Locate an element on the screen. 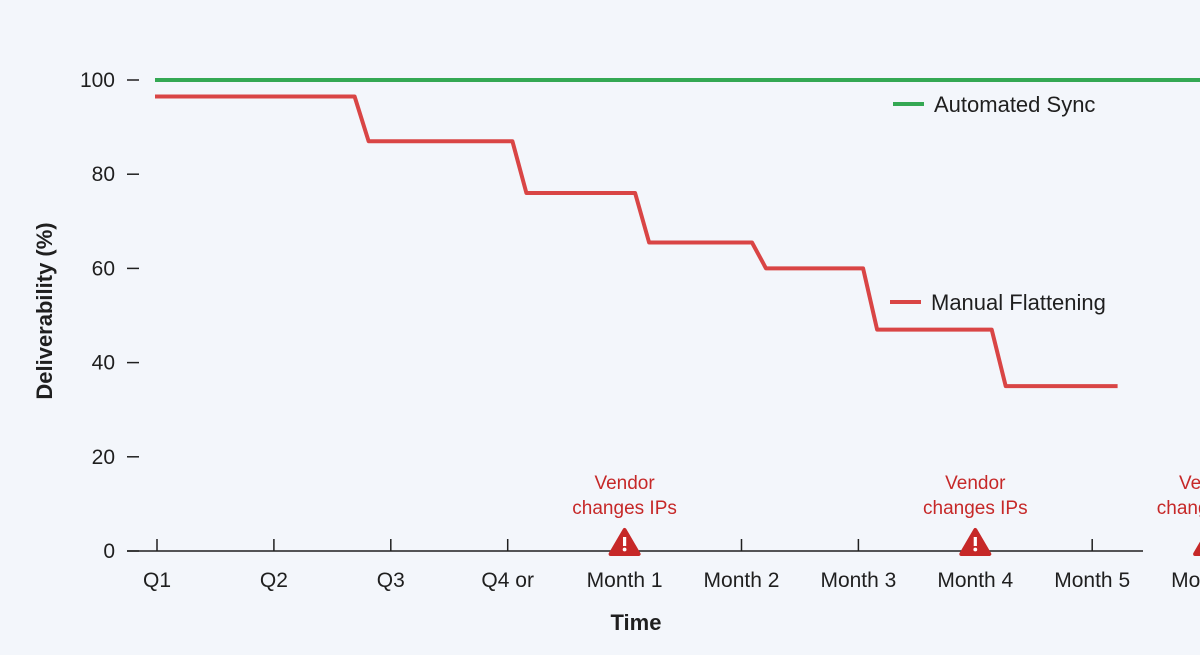  warning-triangle is located at coordinates (1196, 548).